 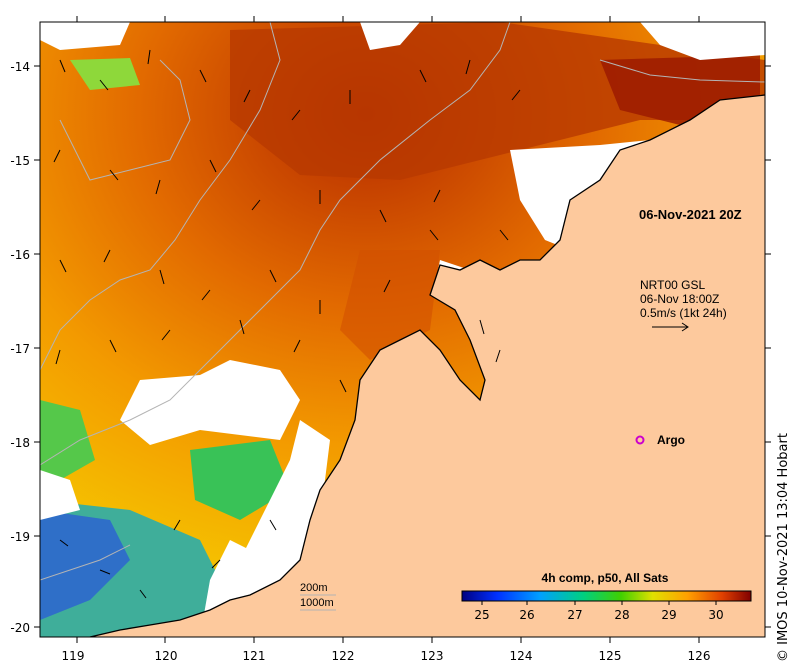 What do you see at coordinates (690, 214) in the screenshot?
I see `date-label: 06-Nov-2021 20Z` at bounding box center [690, 214].